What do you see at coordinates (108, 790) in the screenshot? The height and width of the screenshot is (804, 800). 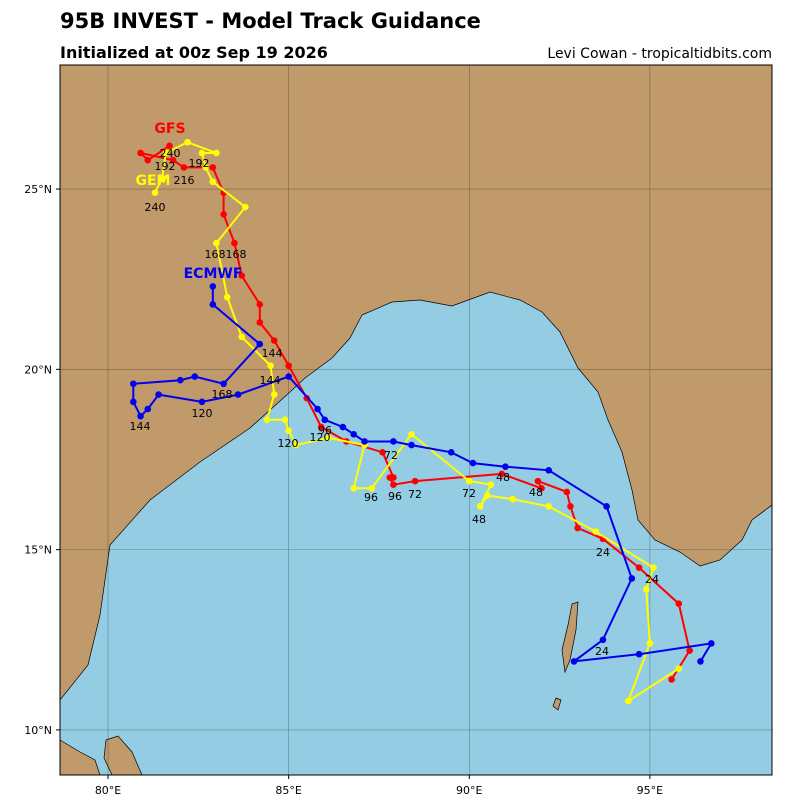 I see `x-tick-label: 80°E` at bounding box center [108, 790].